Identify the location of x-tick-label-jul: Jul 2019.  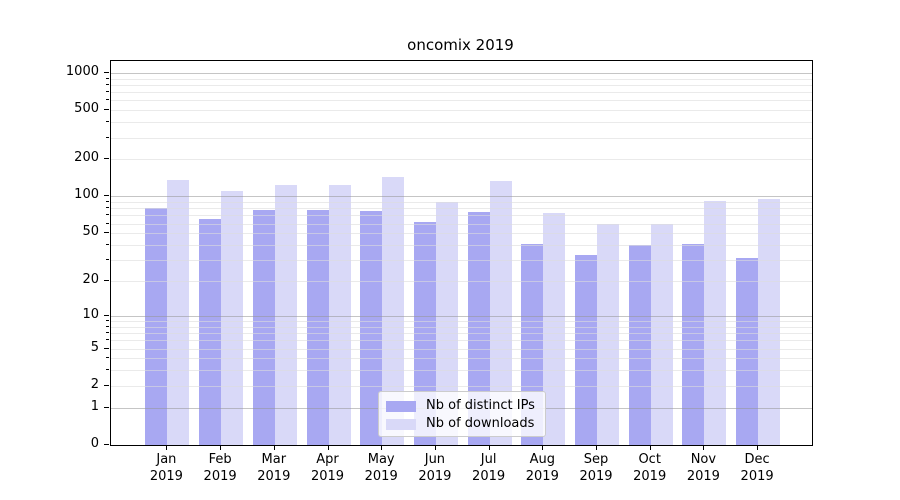
(489, 468).